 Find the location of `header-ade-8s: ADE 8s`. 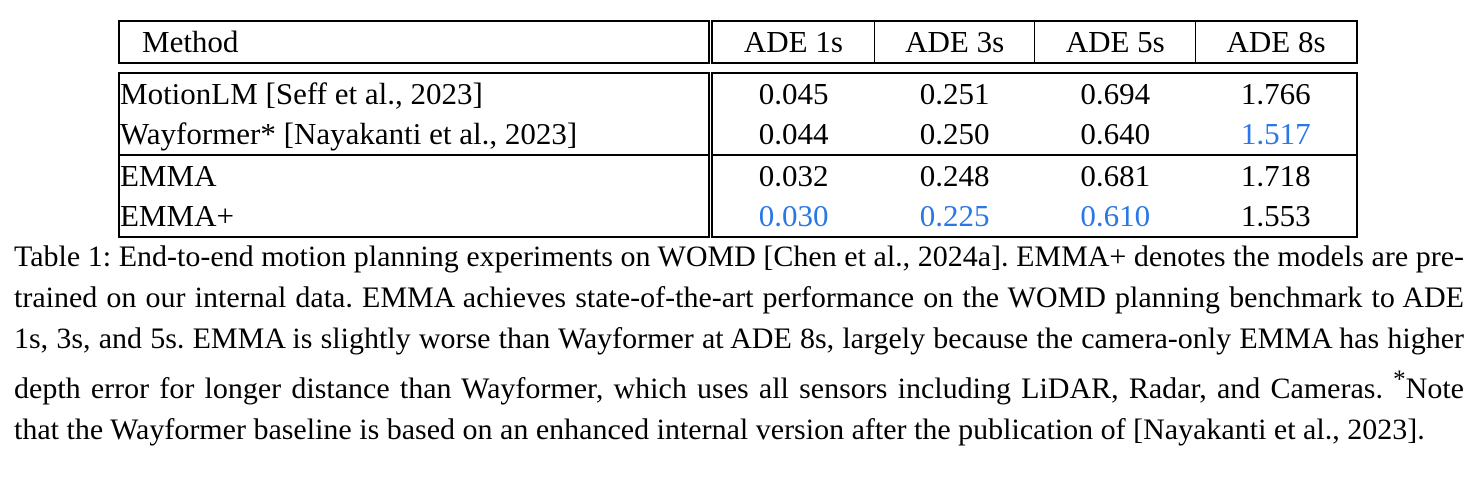

header-ade-8s: ADE 8s is located at coordinates (1277, 42).